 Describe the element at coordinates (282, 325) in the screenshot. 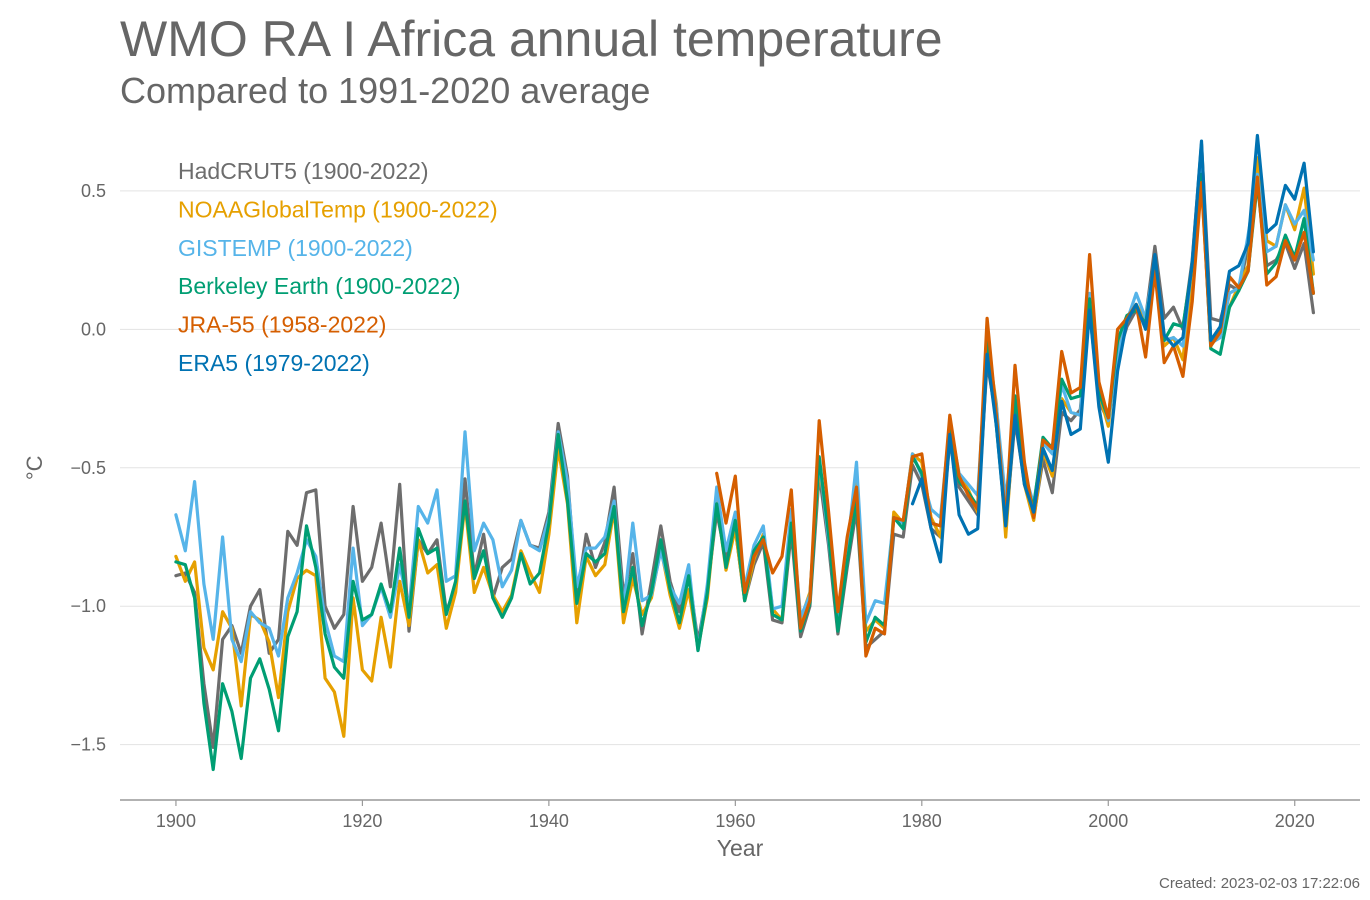

I see `legend-entry: JRA-55 (1958-2022)` at that location.